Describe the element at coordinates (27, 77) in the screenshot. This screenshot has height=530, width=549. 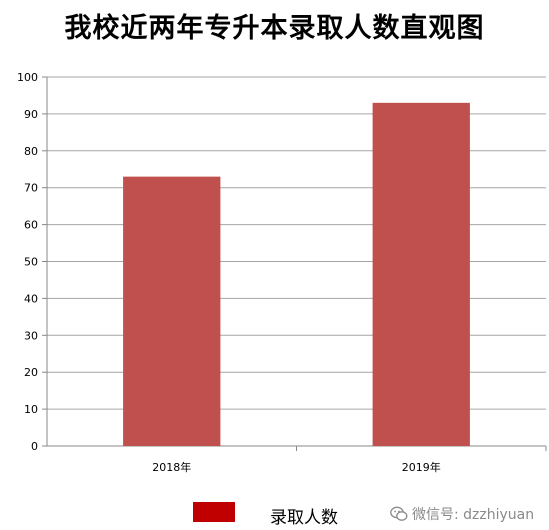
I see `y-tick-label: 100` at that location.